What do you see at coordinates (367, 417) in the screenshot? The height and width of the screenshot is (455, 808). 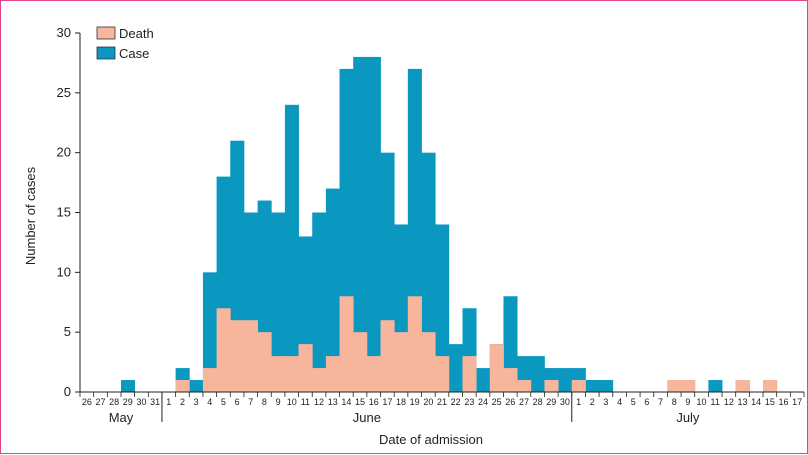 I see `month-label: June` at bounding box center [367, 417].